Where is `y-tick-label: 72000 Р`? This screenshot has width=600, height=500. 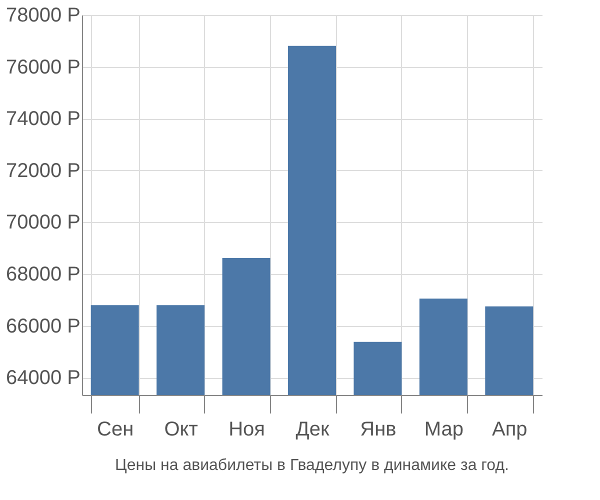
y-tick-label: 72000 Р is located at coordinates (43, 171).